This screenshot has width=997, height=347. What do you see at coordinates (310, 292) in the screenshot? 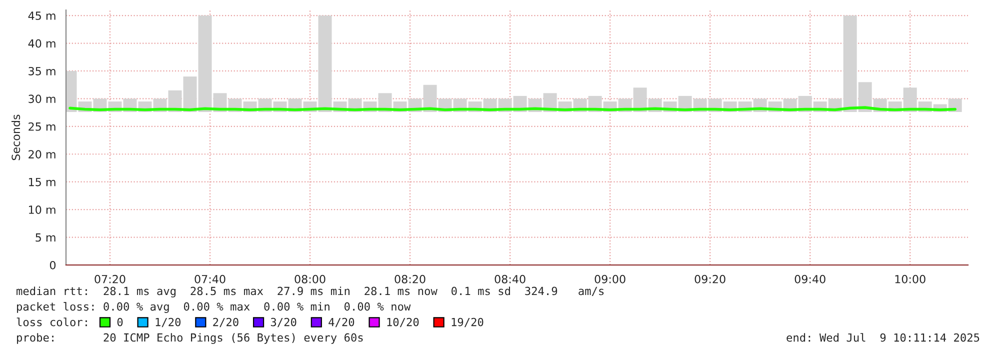
I see `text: median rtt: 28.1 ms avg 28.5 ms max 27.9 ms min 28.1 ms now 0.1 ms sd 324.9 am/s` at bounding box center [310, 292].